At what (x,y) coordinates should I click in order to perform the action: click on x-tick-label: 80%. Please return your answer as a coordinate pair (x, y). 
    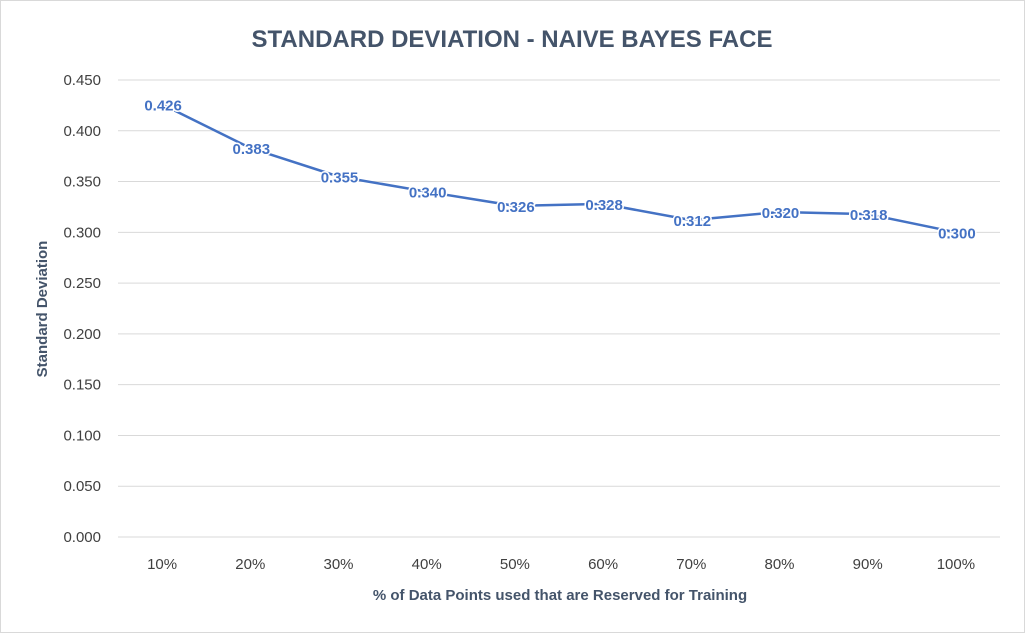
    Looking at the image, I should click on (779, 564).